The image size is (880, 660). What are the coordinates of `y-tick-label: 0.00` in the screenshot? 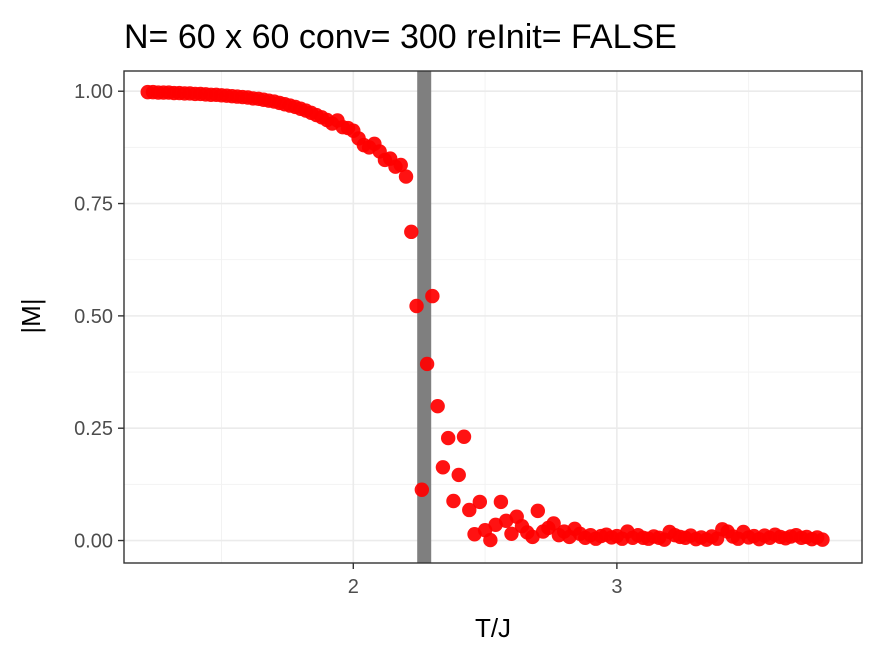 It's located at (93, 542).